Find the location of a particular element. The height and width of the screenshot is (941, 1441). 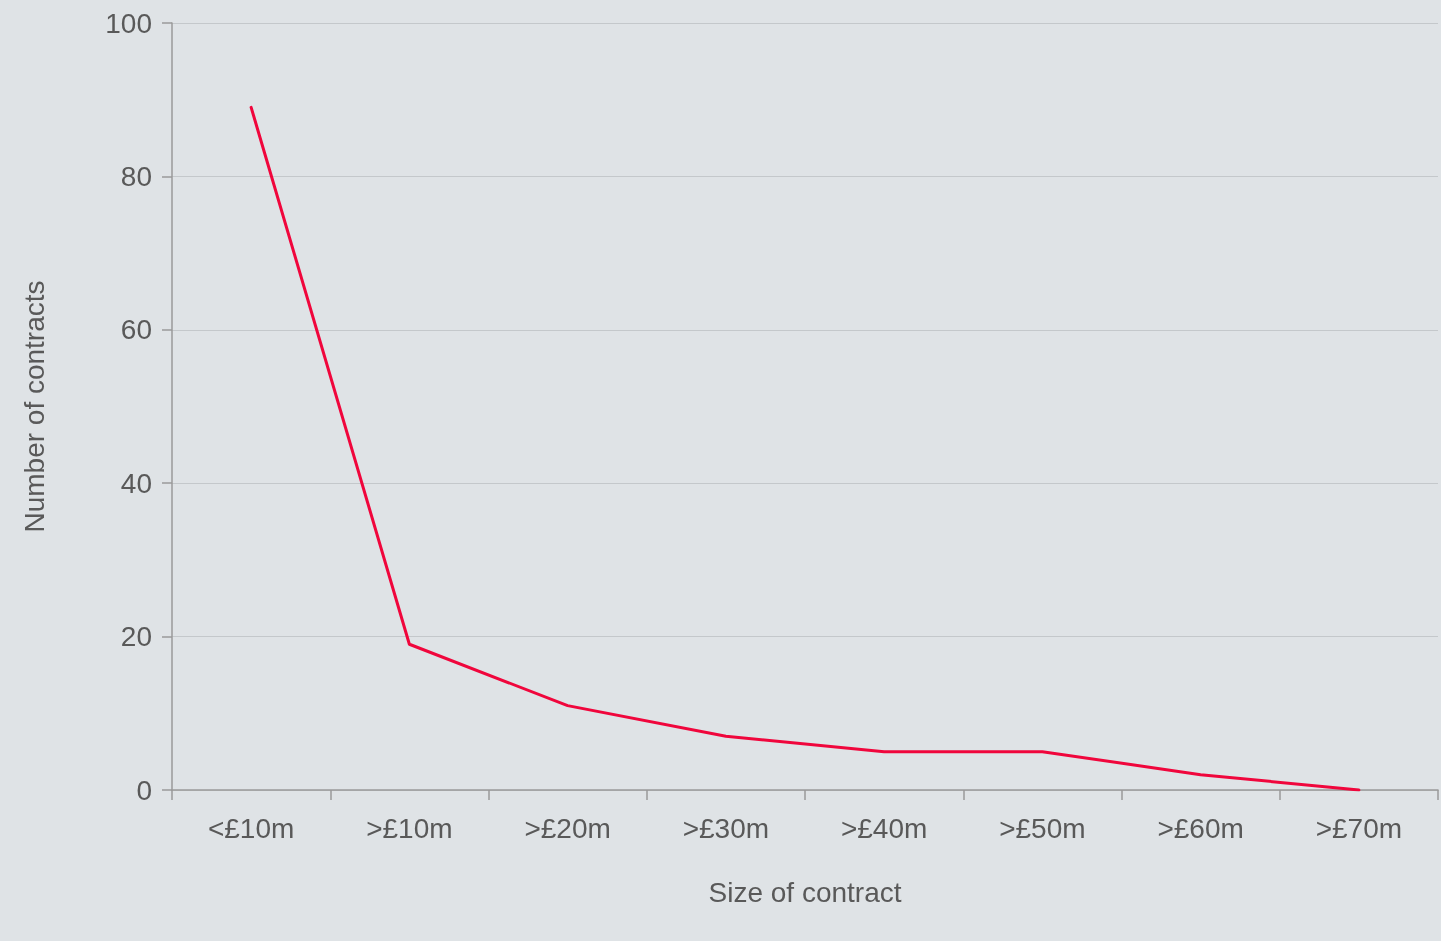

x-tick-label: >£70m is located at coordinates (1359, 828).